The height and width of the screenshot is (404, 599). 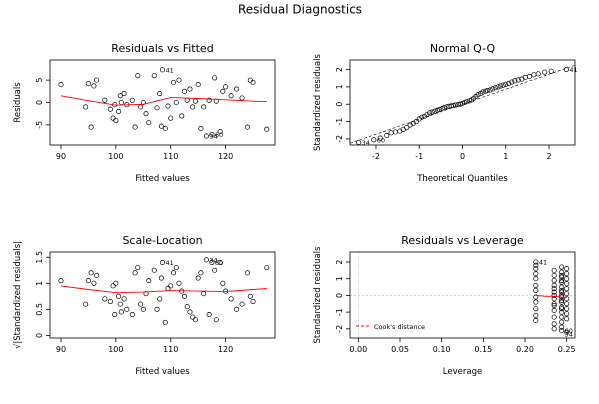 I want to click on x-tick-label: 0.05, so click(x=400, y=349).